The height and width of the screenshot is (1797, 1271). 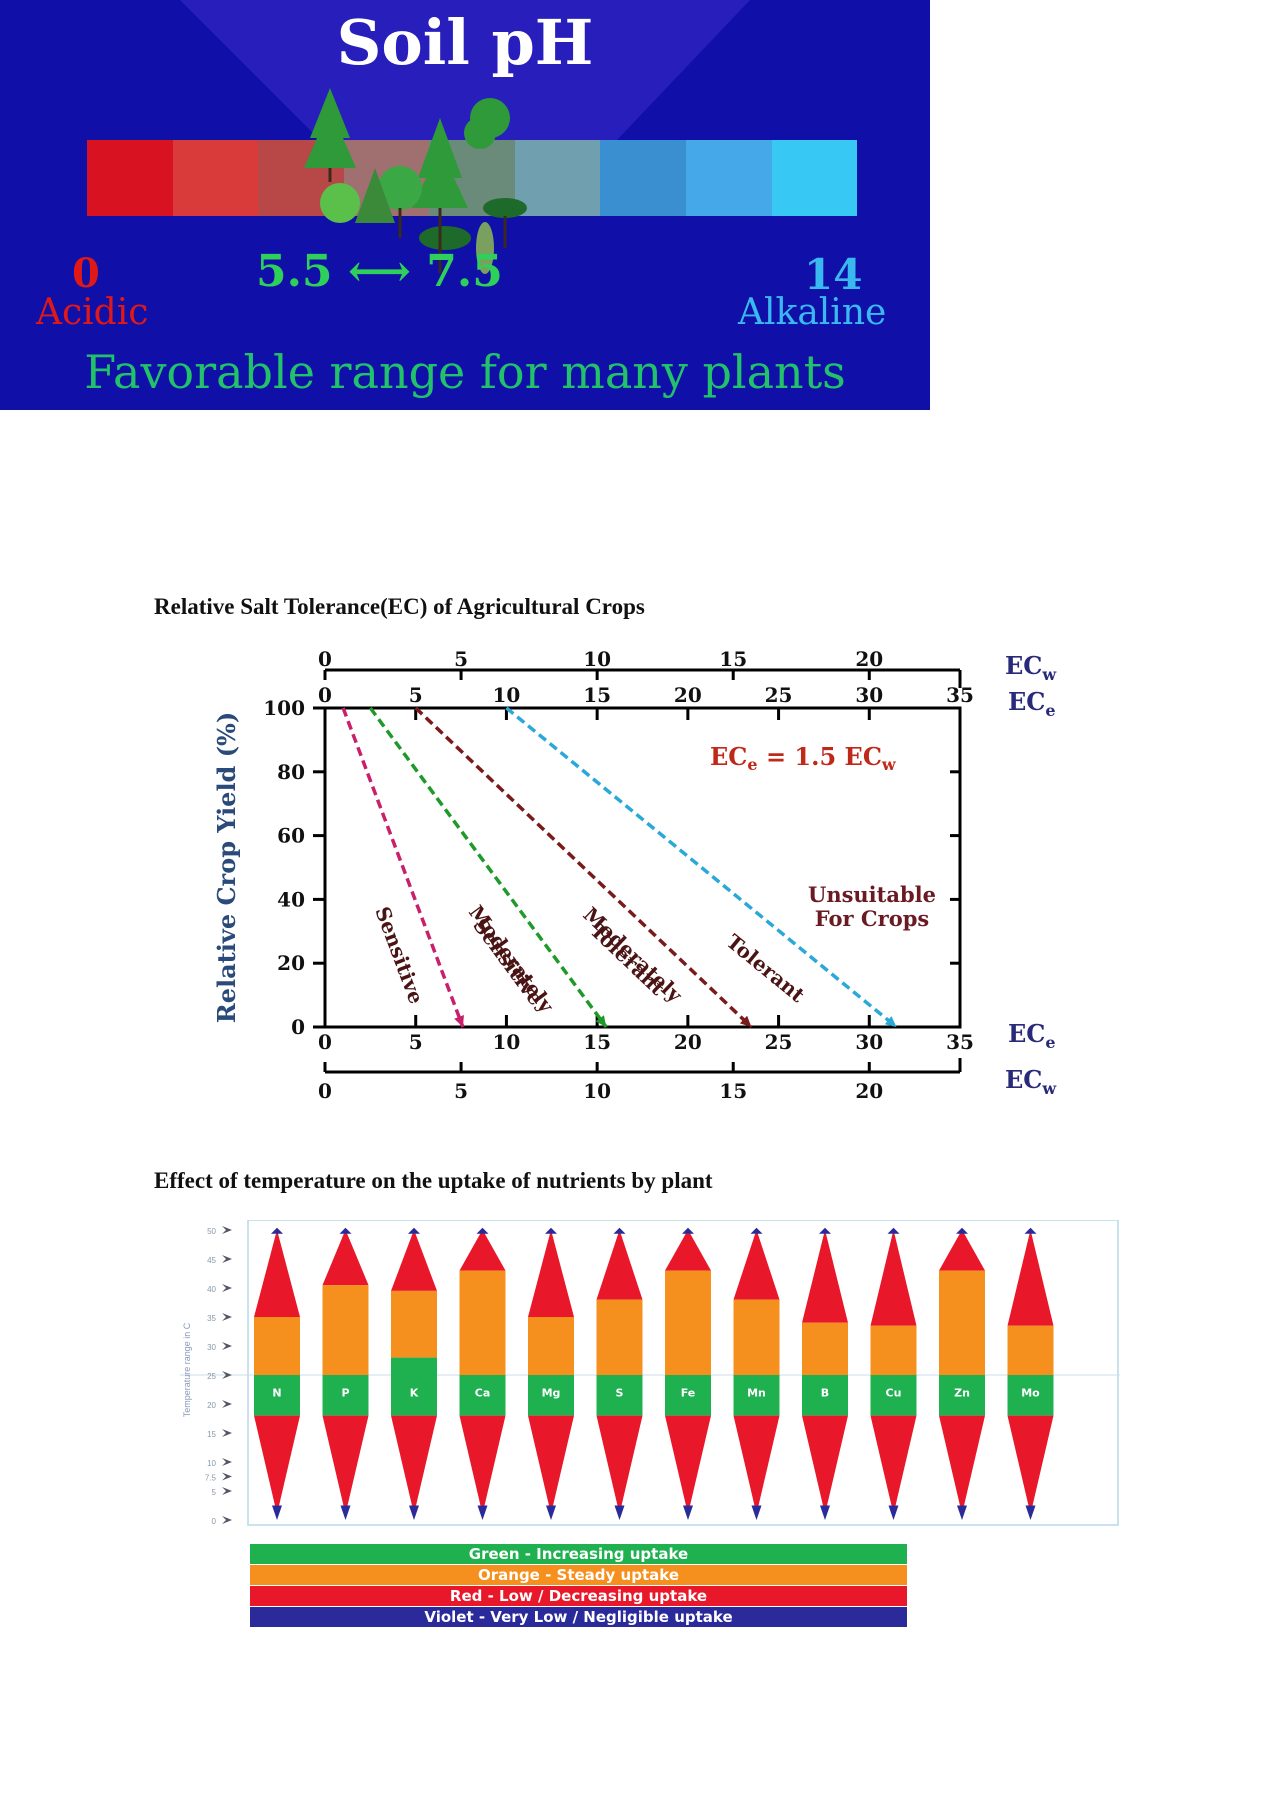 I want to click on ph-caption: Favorable range for many plants, so click(x=465, y=372).